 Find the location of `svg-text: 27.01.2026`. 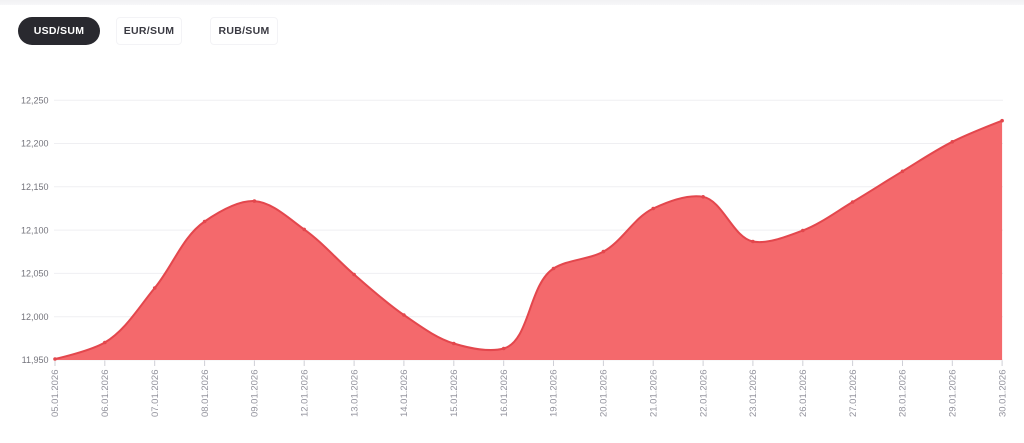

svg-text: 27.01.2026 is located at coordinates (853, 394).